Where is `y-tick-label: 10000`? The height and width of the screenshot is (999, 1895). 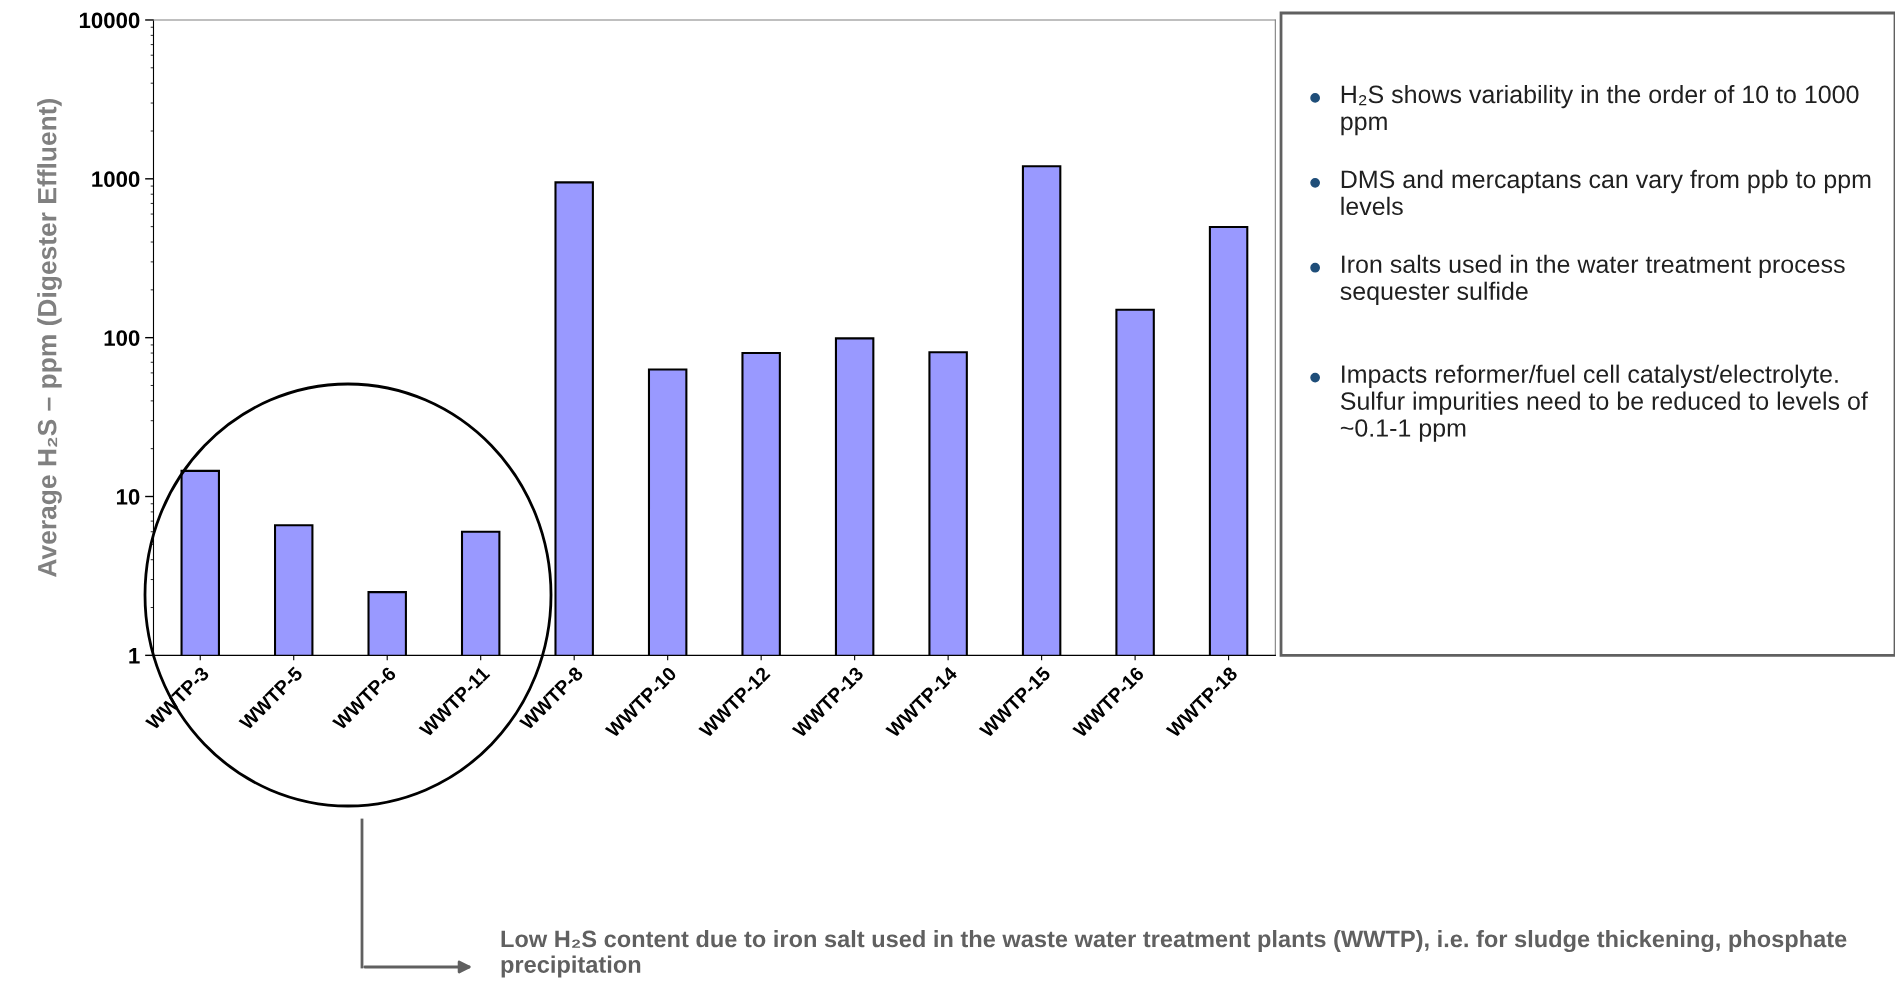
y-tick-label: 10000 is located at coordinates (109, 20).